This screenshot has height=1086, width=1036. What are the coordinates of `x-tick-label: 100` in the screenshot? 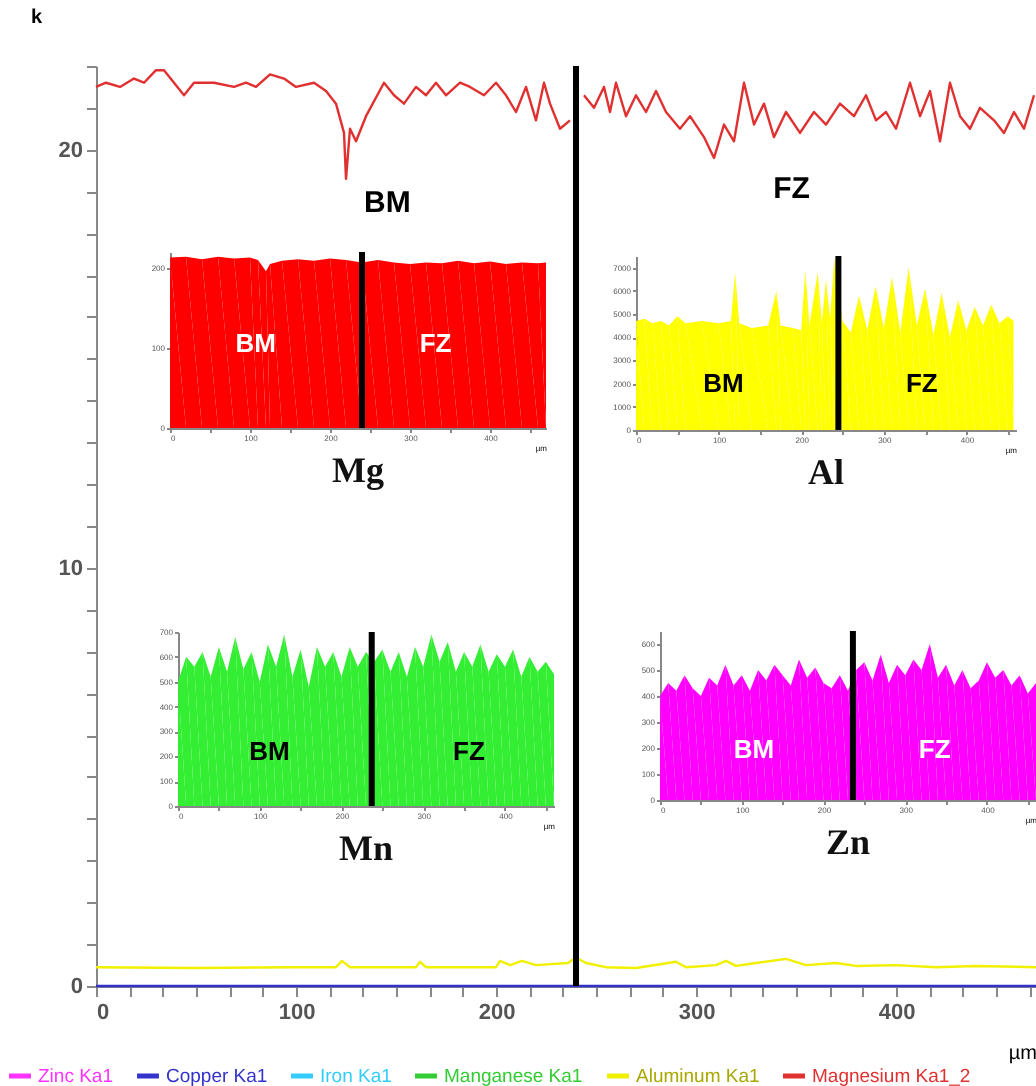 It's located at (297, 1013).